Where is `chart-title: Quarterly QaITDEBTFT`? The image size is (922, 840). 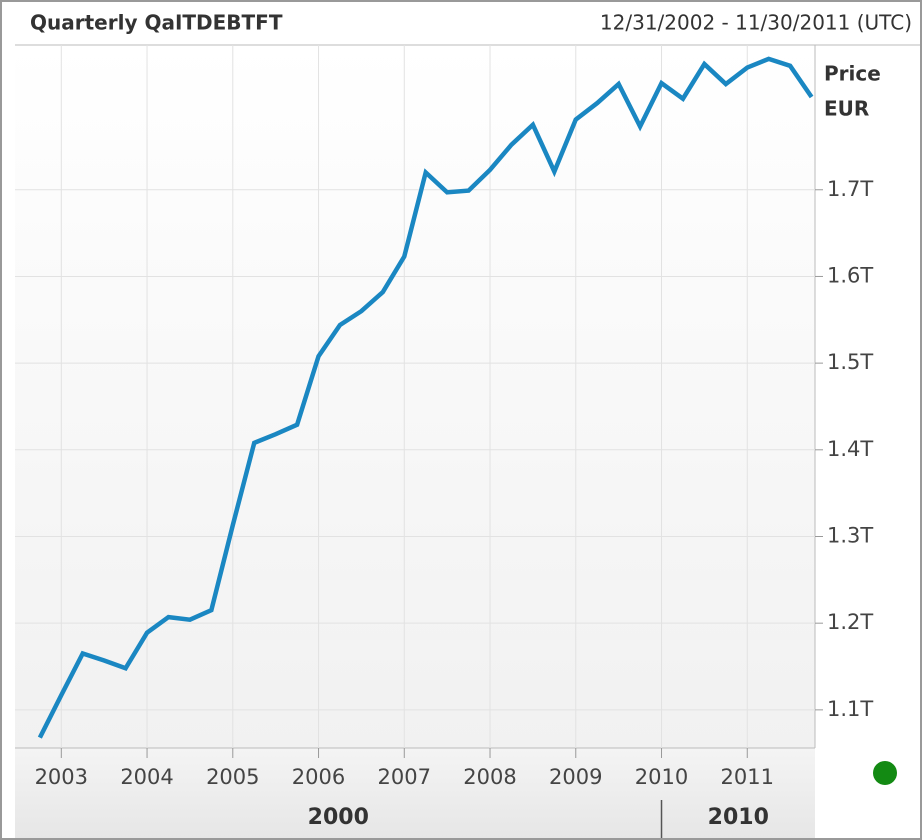
chart-title: Quarterly QaITDEBTFT is located at coordinates (156, 23).